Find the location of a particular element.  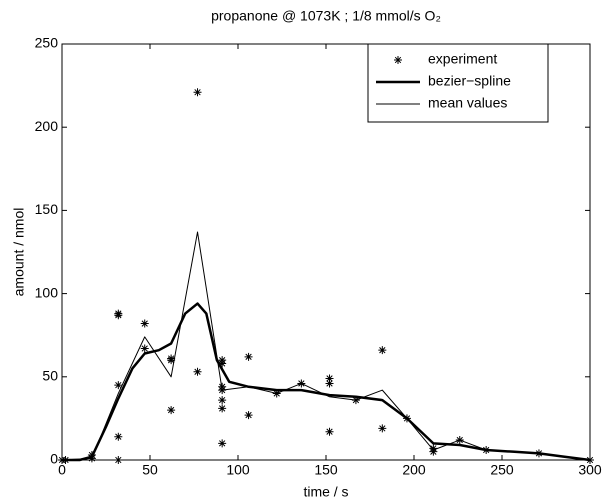

y-tick-label: 0 is located at coordinates (54, 459).